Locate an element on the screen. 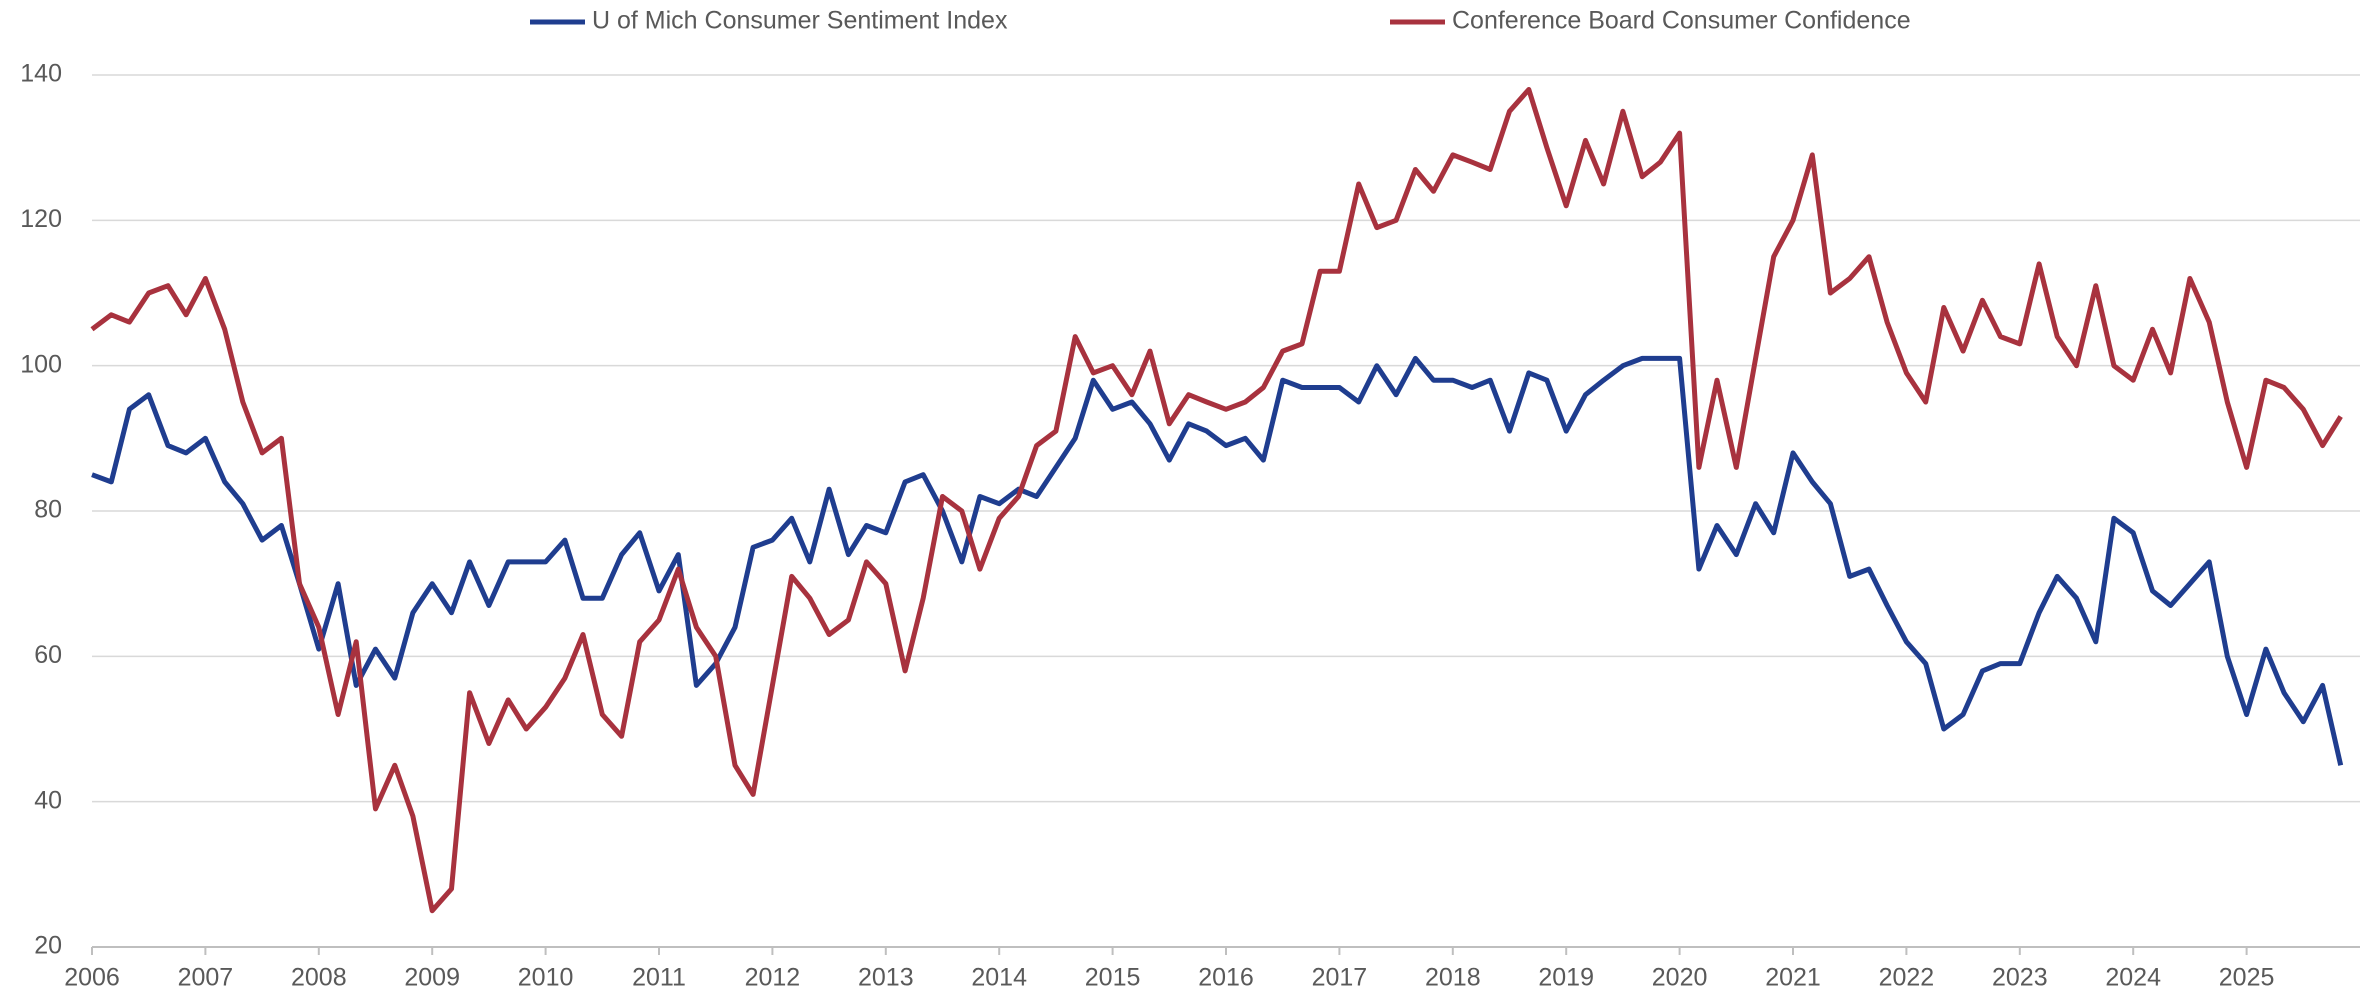 The height and width of the screenshot is (1000, 2377). legend-label: U of Mich Consumer Sentiment Index is located at coordinates (800, 21).